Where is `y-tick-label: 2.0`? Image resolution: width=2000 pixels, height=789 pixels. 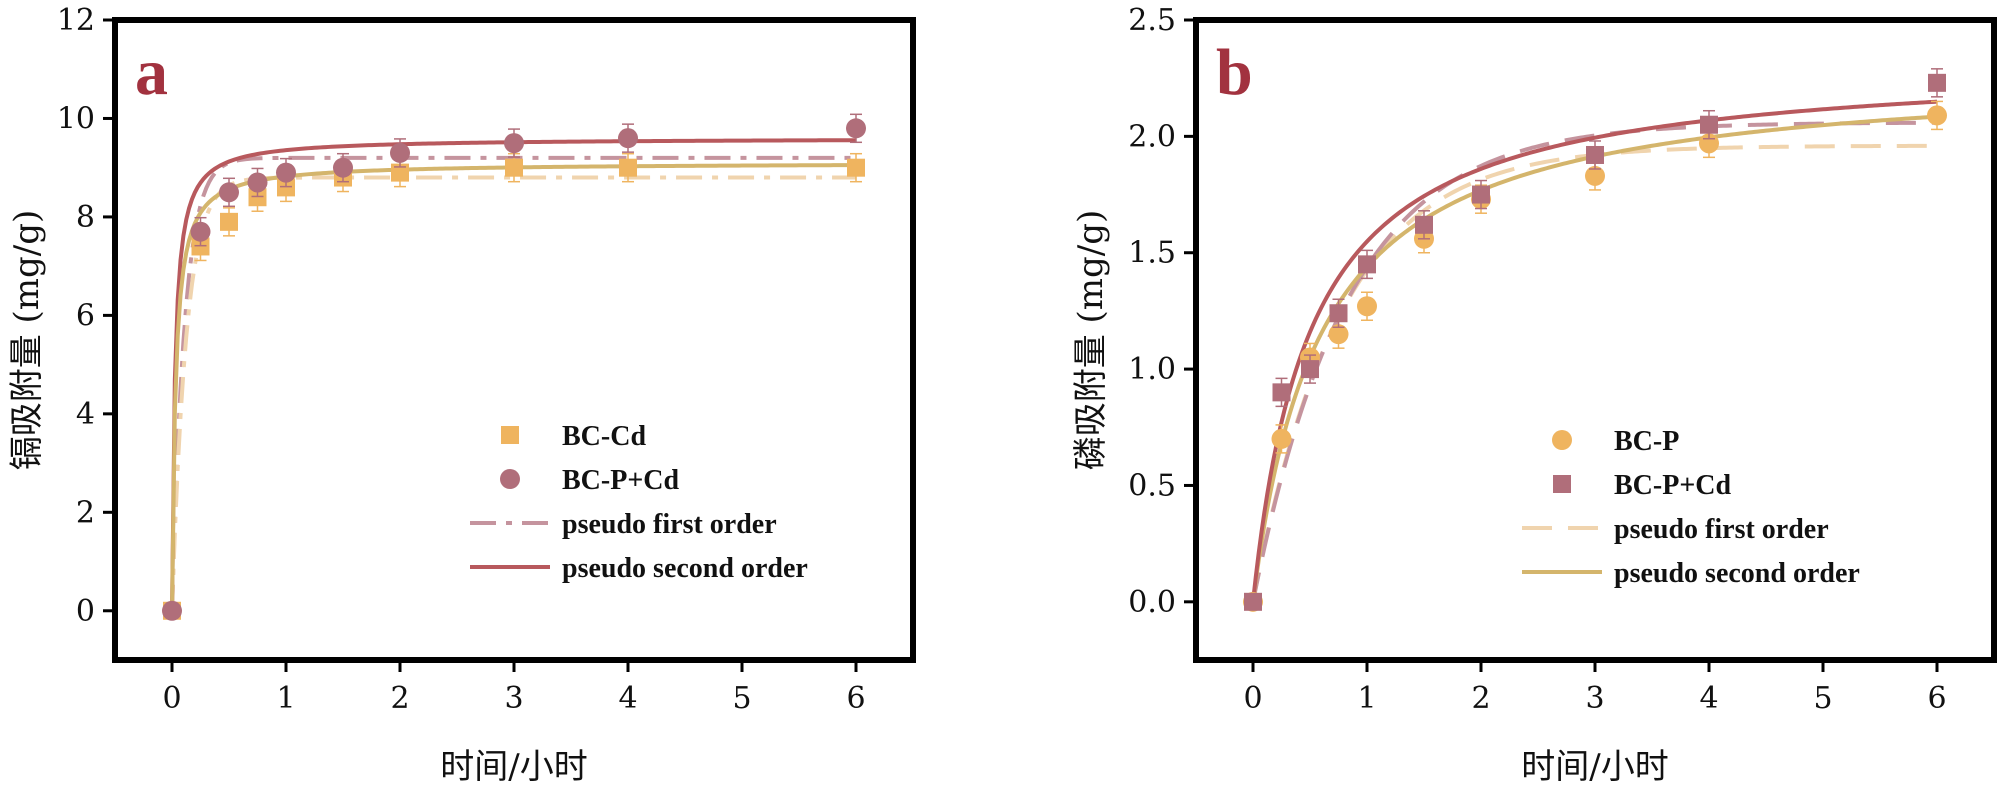
y-tick-label: 2.0 is located at coordinates (1152, 136).